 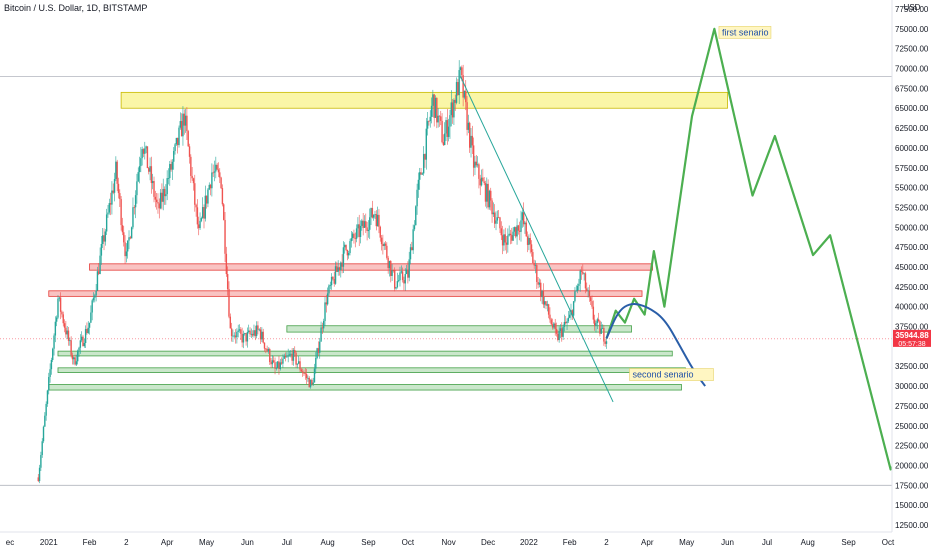 I want to click on support-zone, so click(x=371, y=370).